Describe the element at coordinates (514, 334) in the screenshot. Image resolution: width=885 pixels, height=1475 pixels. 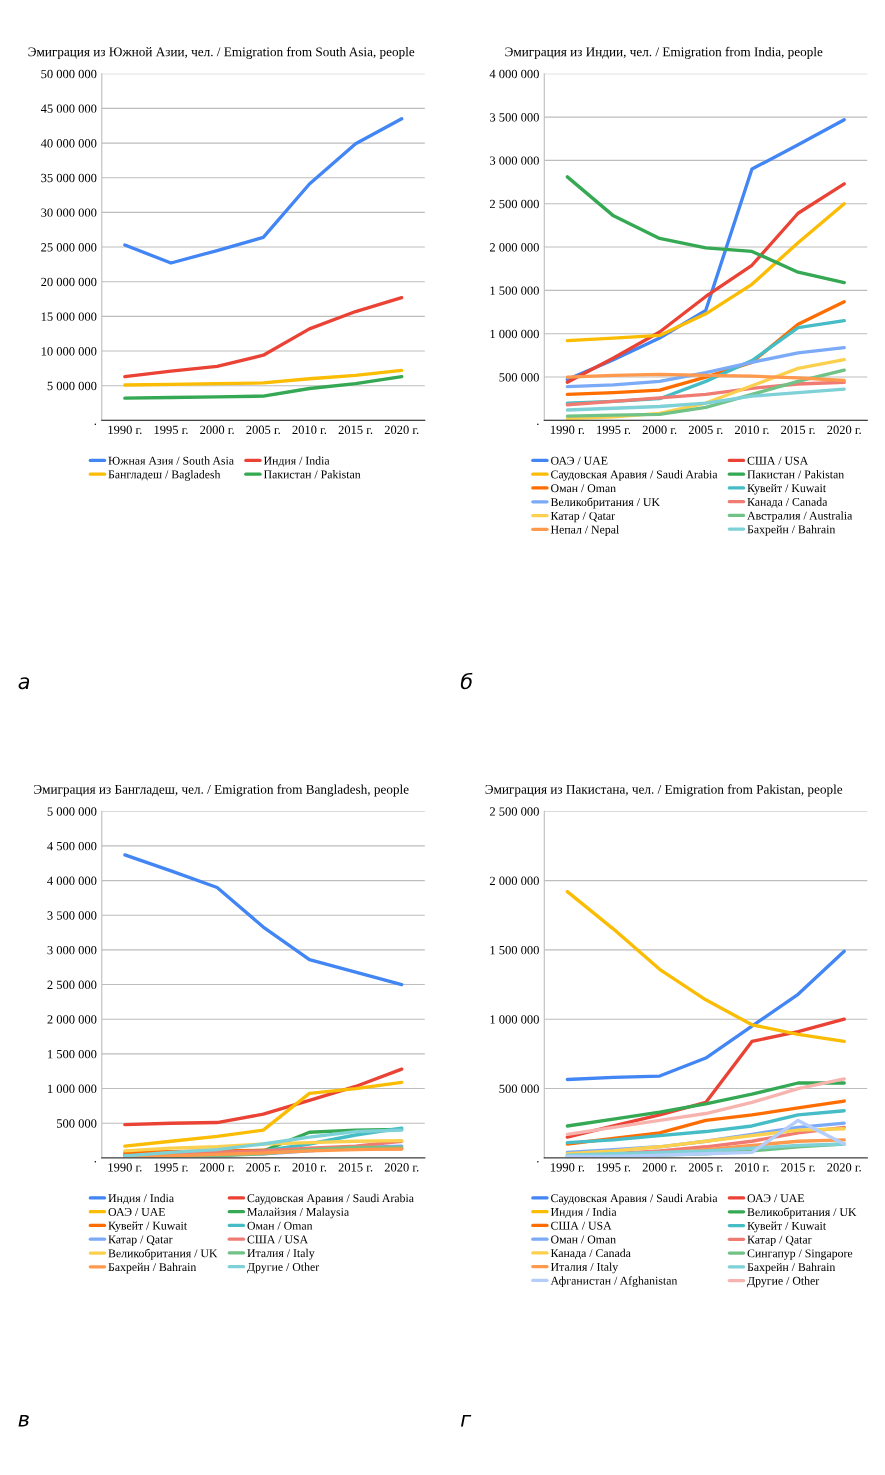
I see `y-tick-label: 1 000 000` at that location.